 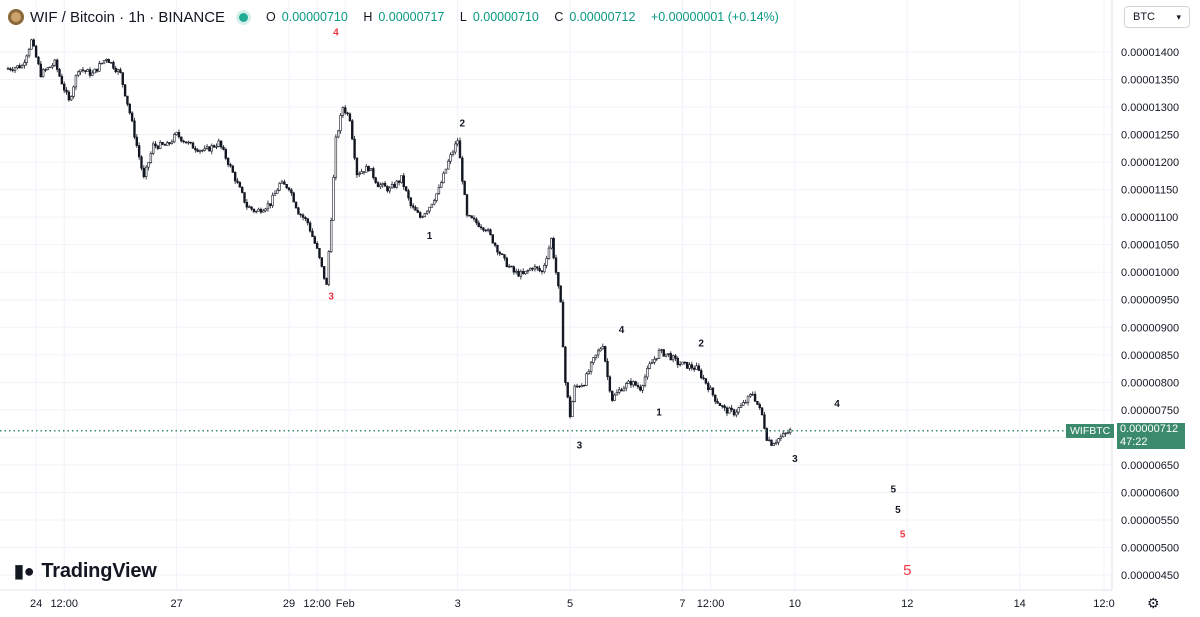 What do you see at coordinates (1150, 548) in the screenshot?
I see `price-tick-label: 0.00000500` at bounding box center [1150, 548].